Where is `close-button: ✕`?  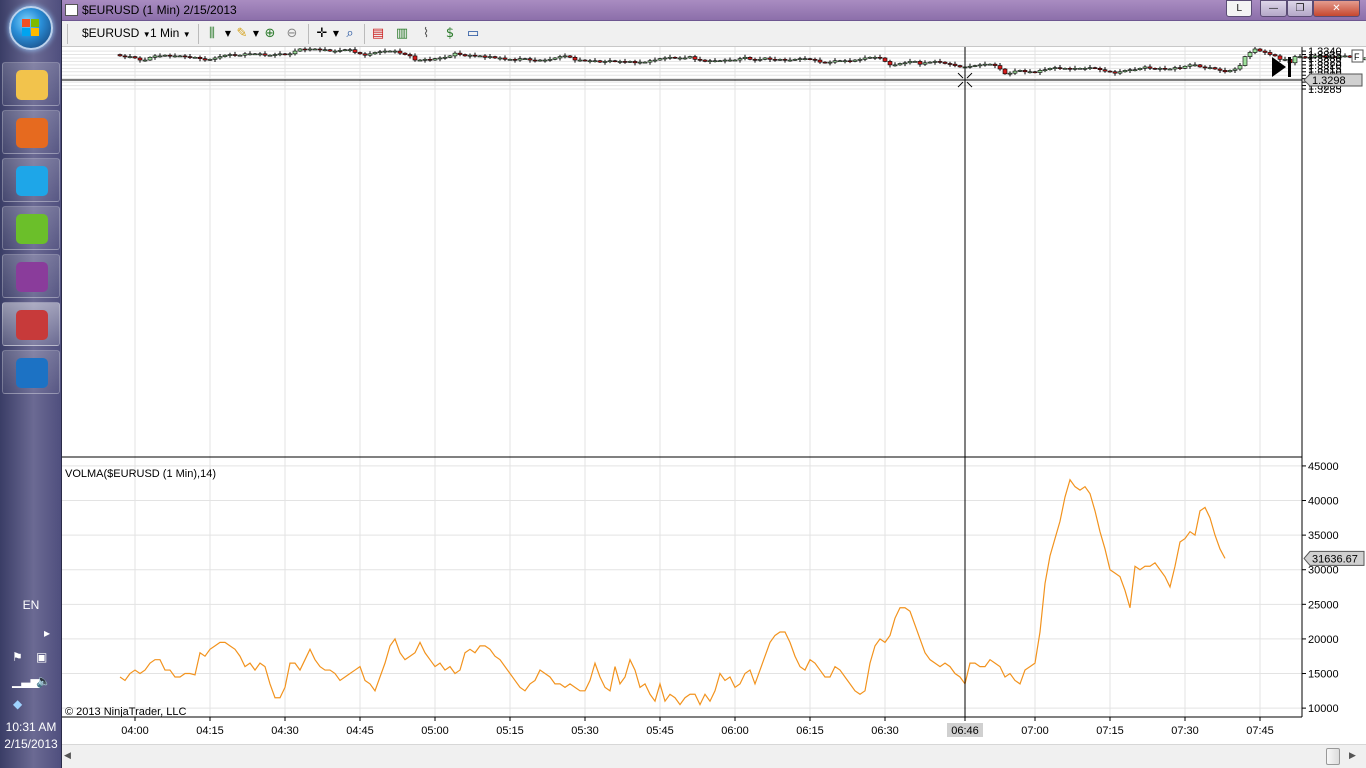
close-button: ✕ is located at coordinates (1336, 8).